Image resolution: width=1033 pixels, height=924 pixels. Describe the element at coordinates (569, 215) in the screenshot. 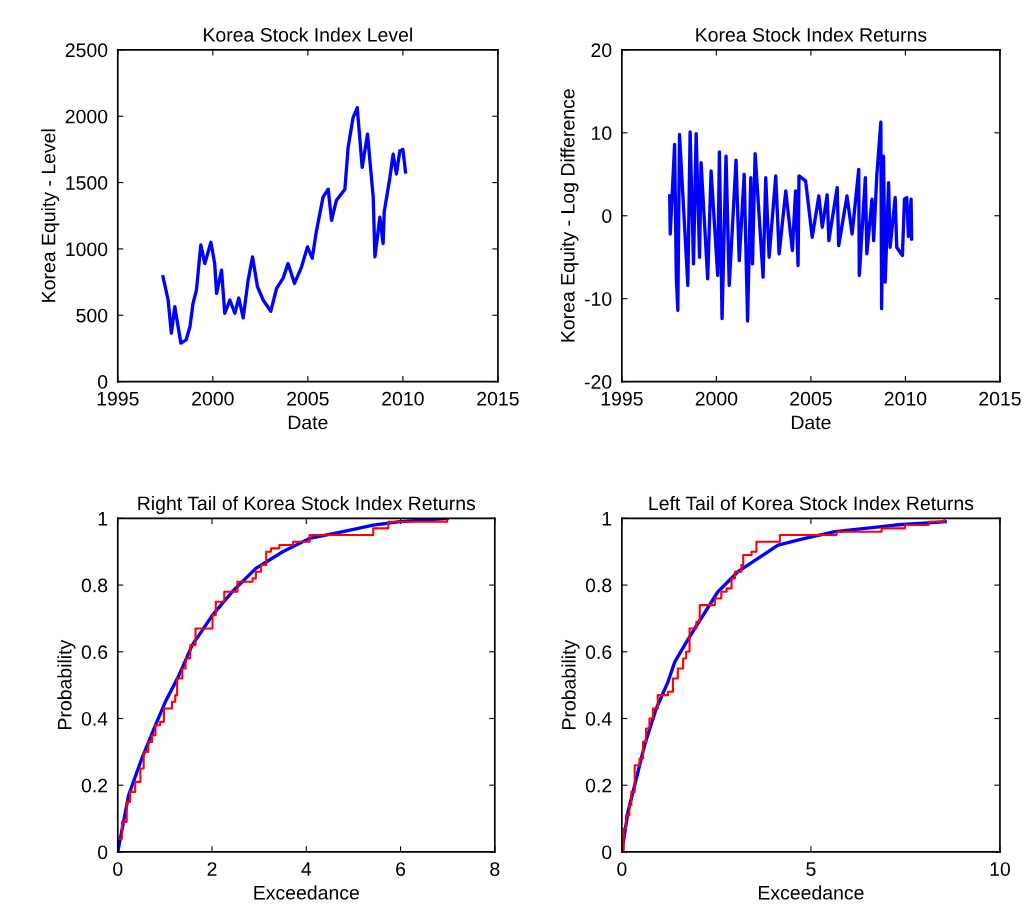

I see `y-axis-title: Korea Equity - Log Difference` at that location.